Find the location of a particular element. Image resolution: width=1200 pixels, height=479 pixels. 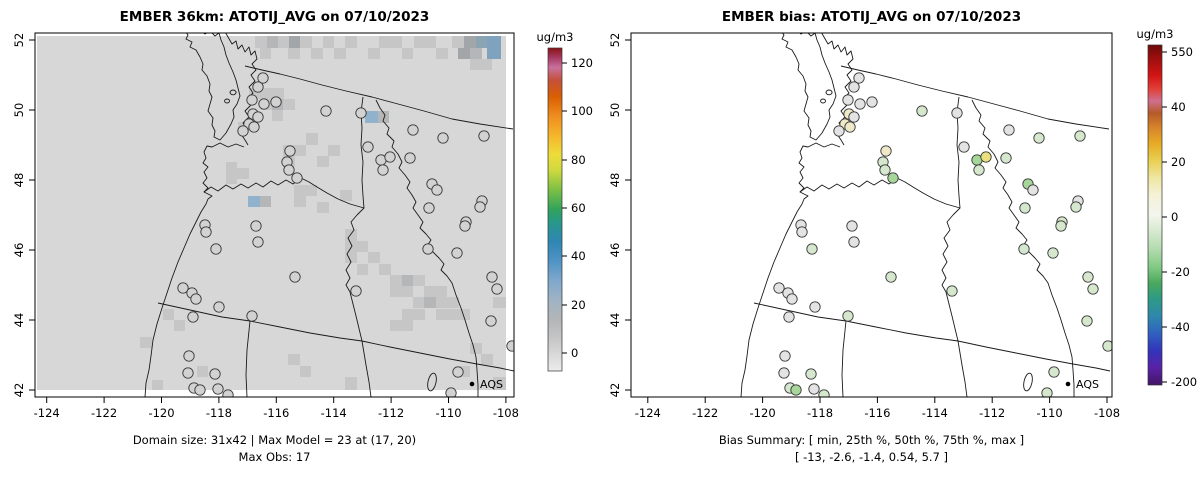

y-tick-label: 48 is located at coordinates (19, 180).